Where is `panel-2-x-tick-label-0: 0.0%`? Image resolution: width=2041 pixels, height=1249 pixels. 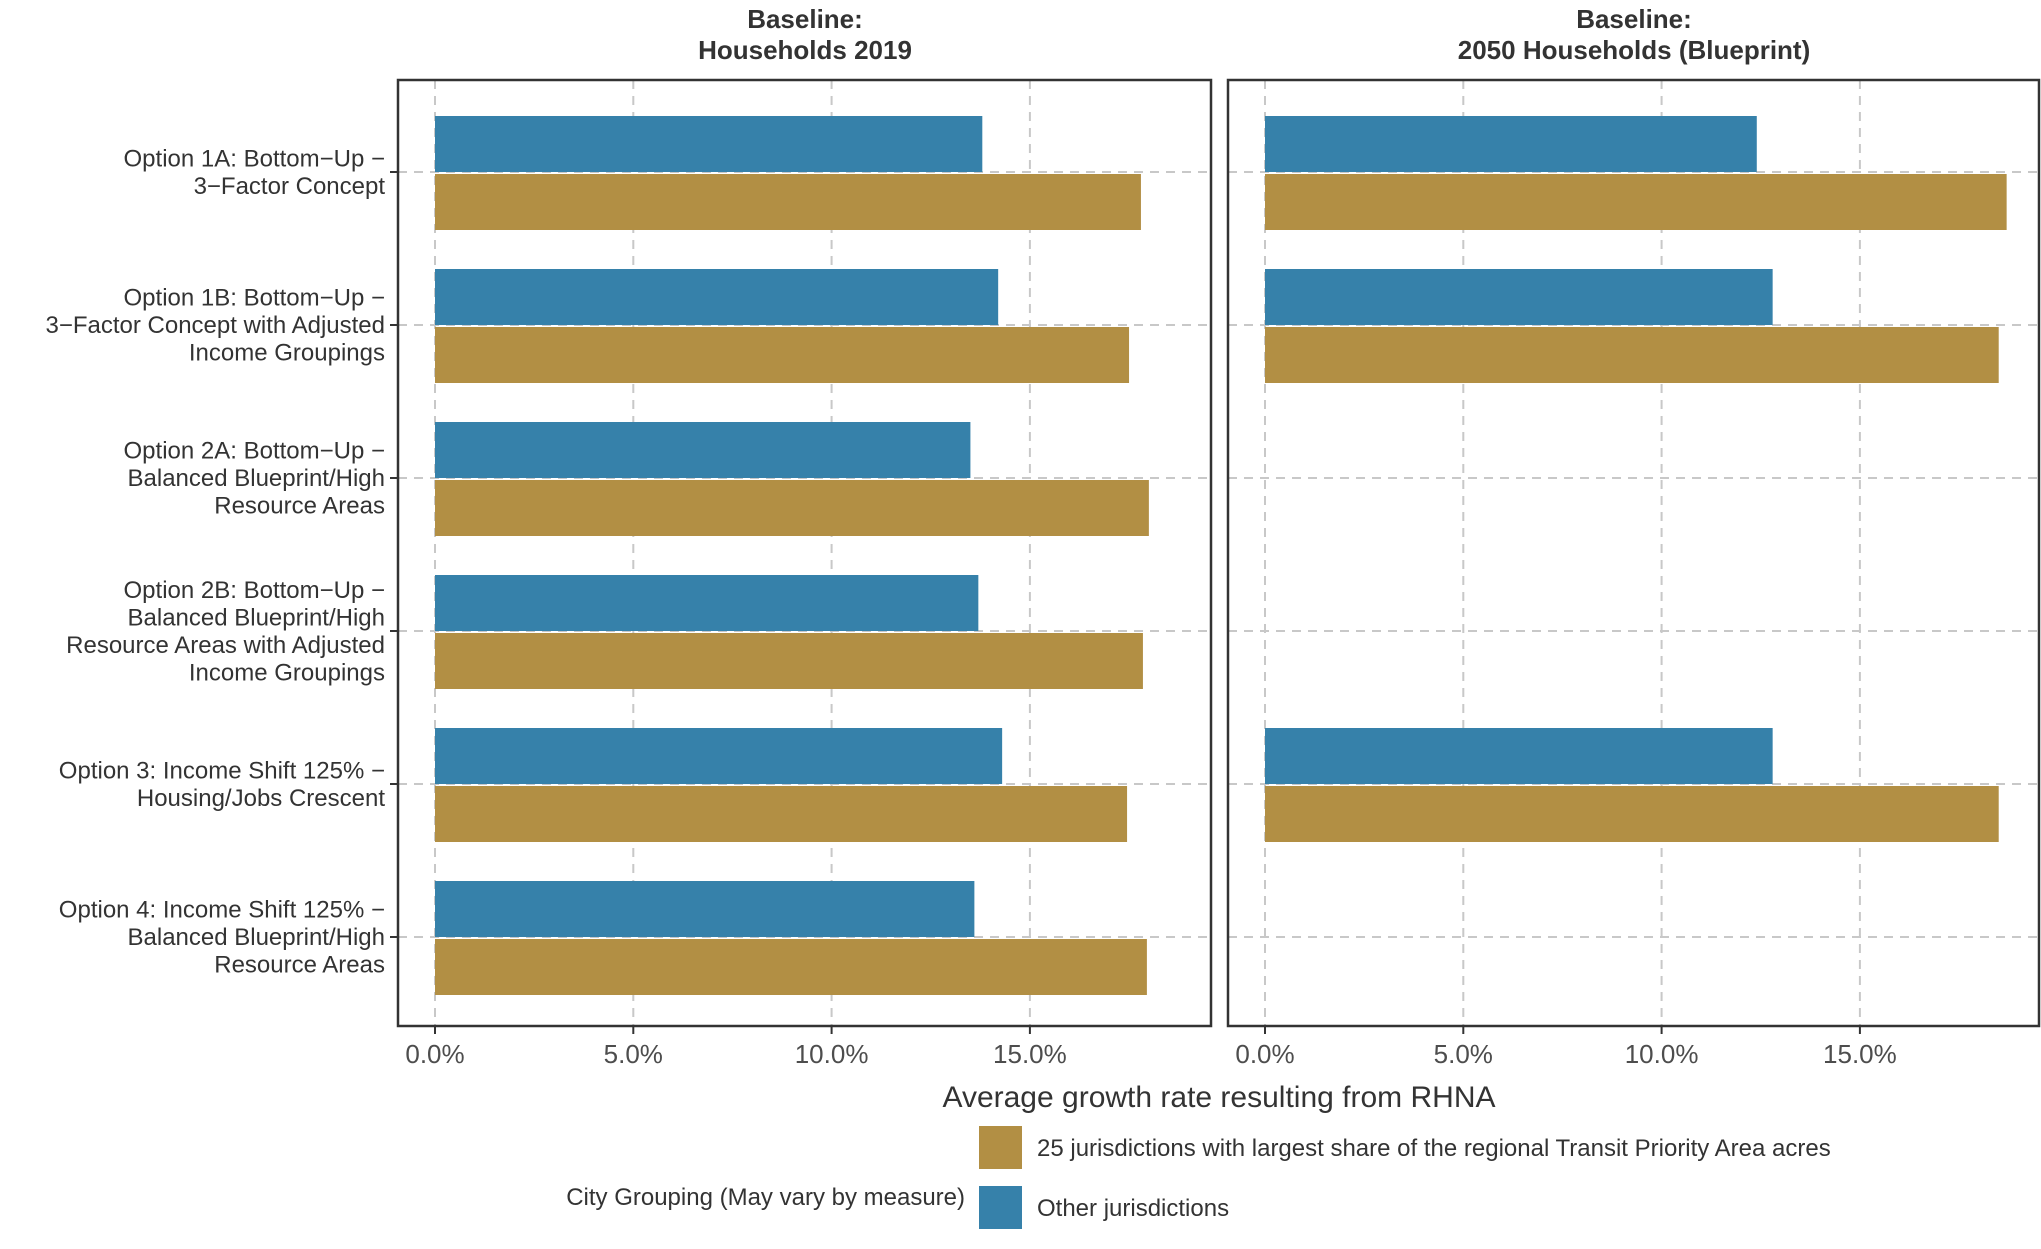
panel-2-x-tick-label-0: 0.0% is located at coordinates (1264, 1054).